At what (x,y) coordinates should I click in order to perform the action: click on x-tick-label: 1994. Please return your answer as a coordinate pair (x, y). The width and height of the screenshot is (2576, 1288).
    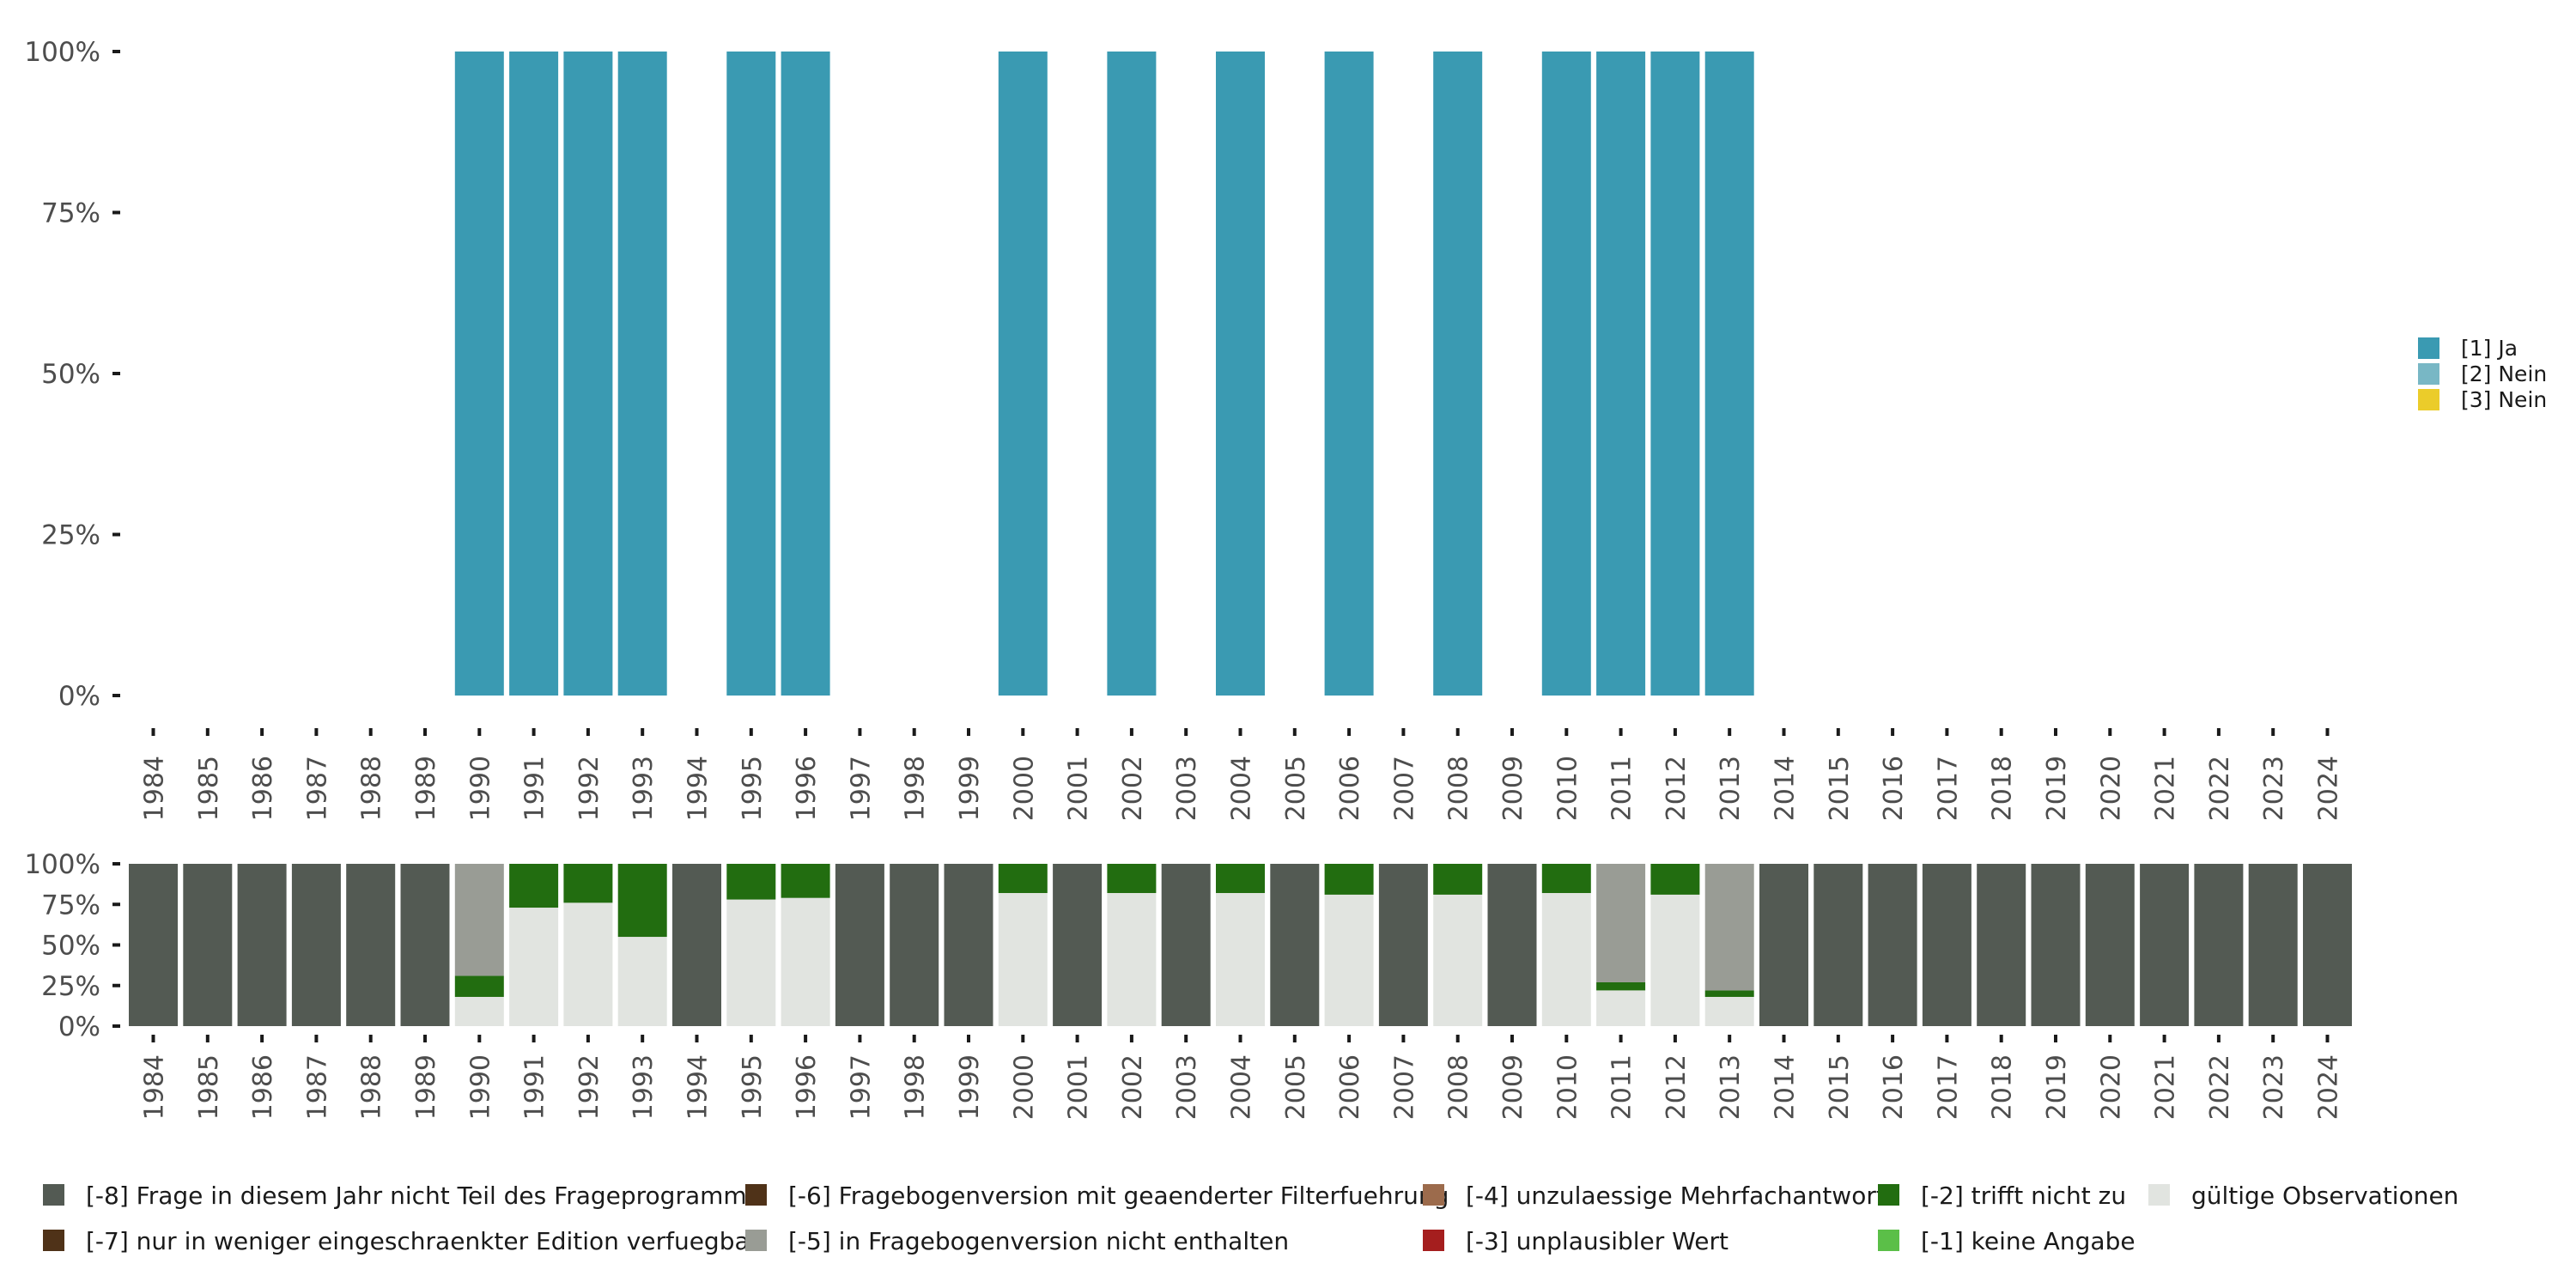
    Looking at the image, I should click on (698, 788).